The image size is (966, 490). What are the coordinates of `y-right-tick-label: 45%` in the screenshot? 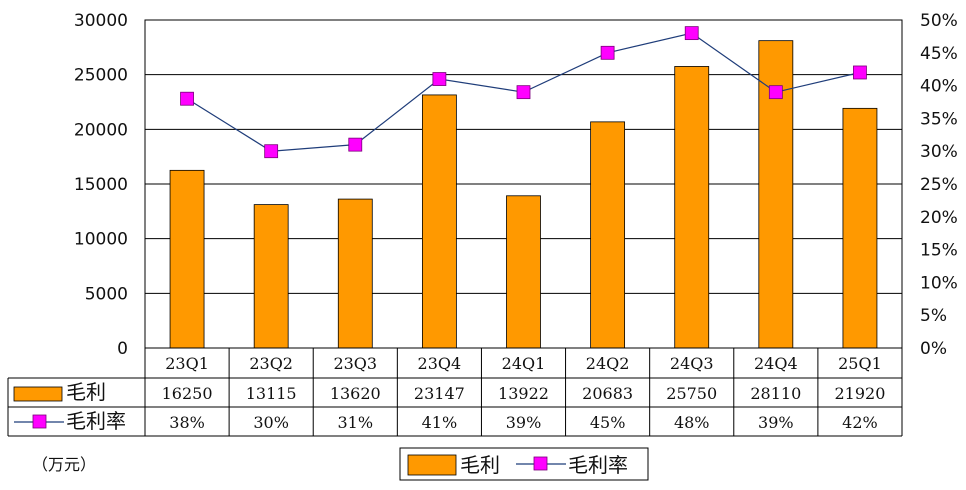 It's located at (939, 54).